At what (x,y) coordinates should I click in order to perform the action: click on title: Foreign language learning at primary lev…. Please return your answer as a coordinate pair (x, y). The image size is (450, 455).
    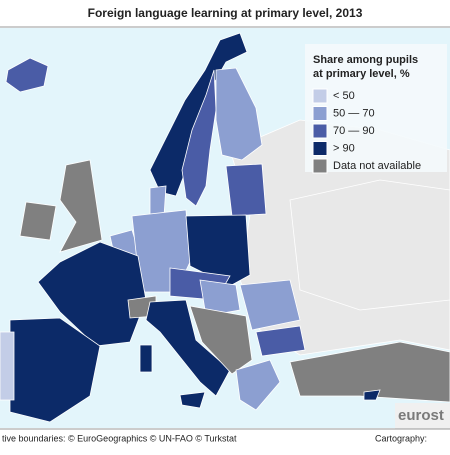
    Looking at the image, I should click on (225, 13).